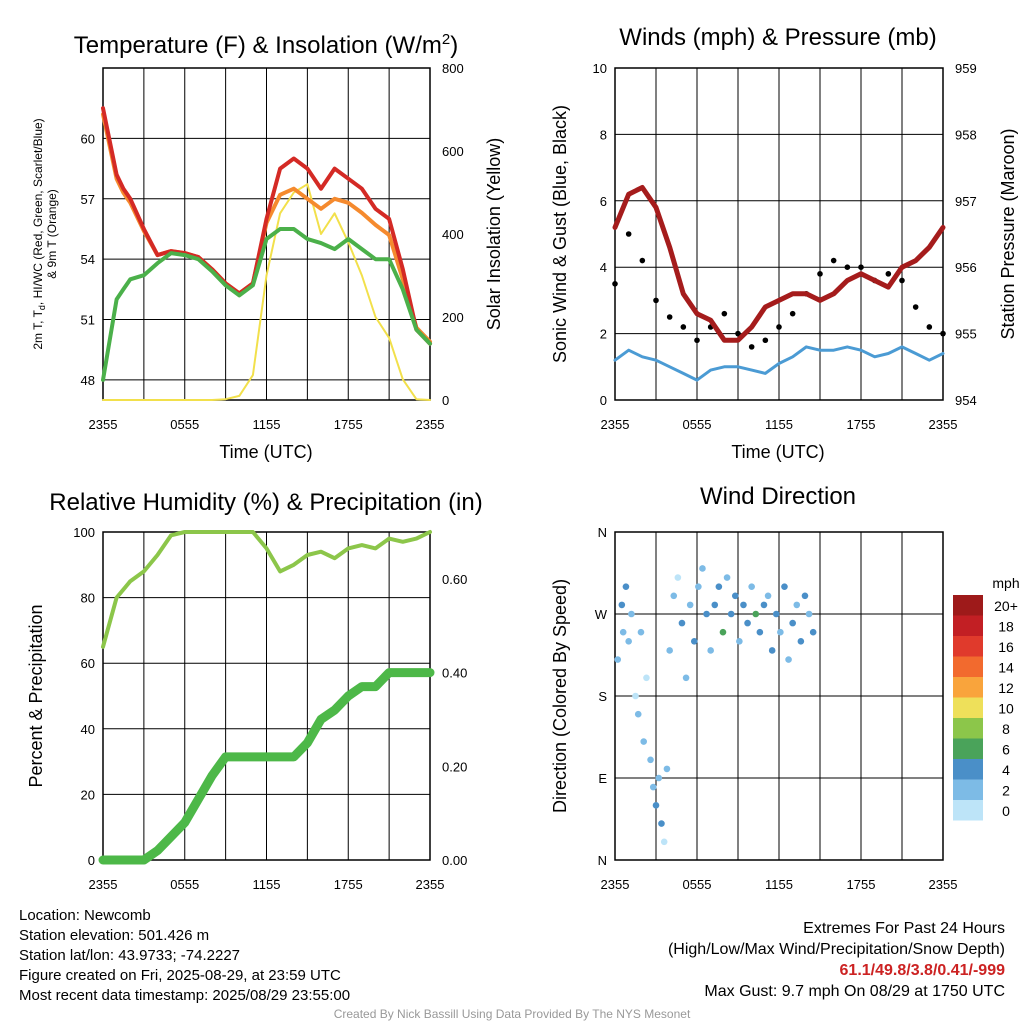 The height and width of the screenshot is (1024, 1024). What do you see at coordinates (184, 424) in the screenshot?
I see `x-tick-label: 0555` at bounding box center [184, 424].